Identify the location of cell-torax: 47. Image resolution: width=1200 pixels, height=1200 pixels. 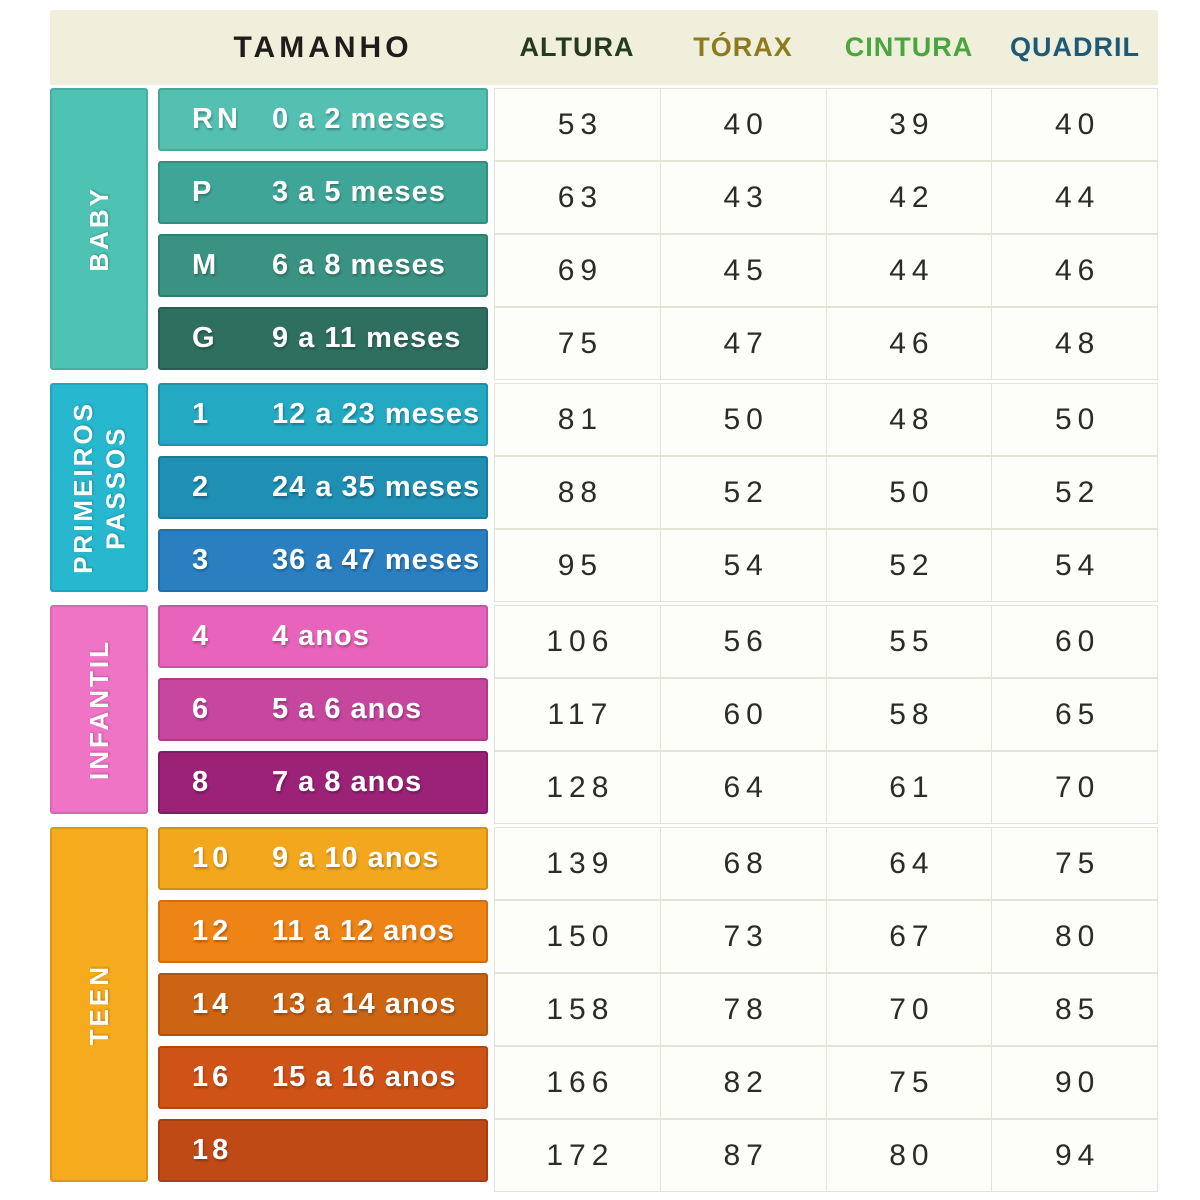
(743, 343).